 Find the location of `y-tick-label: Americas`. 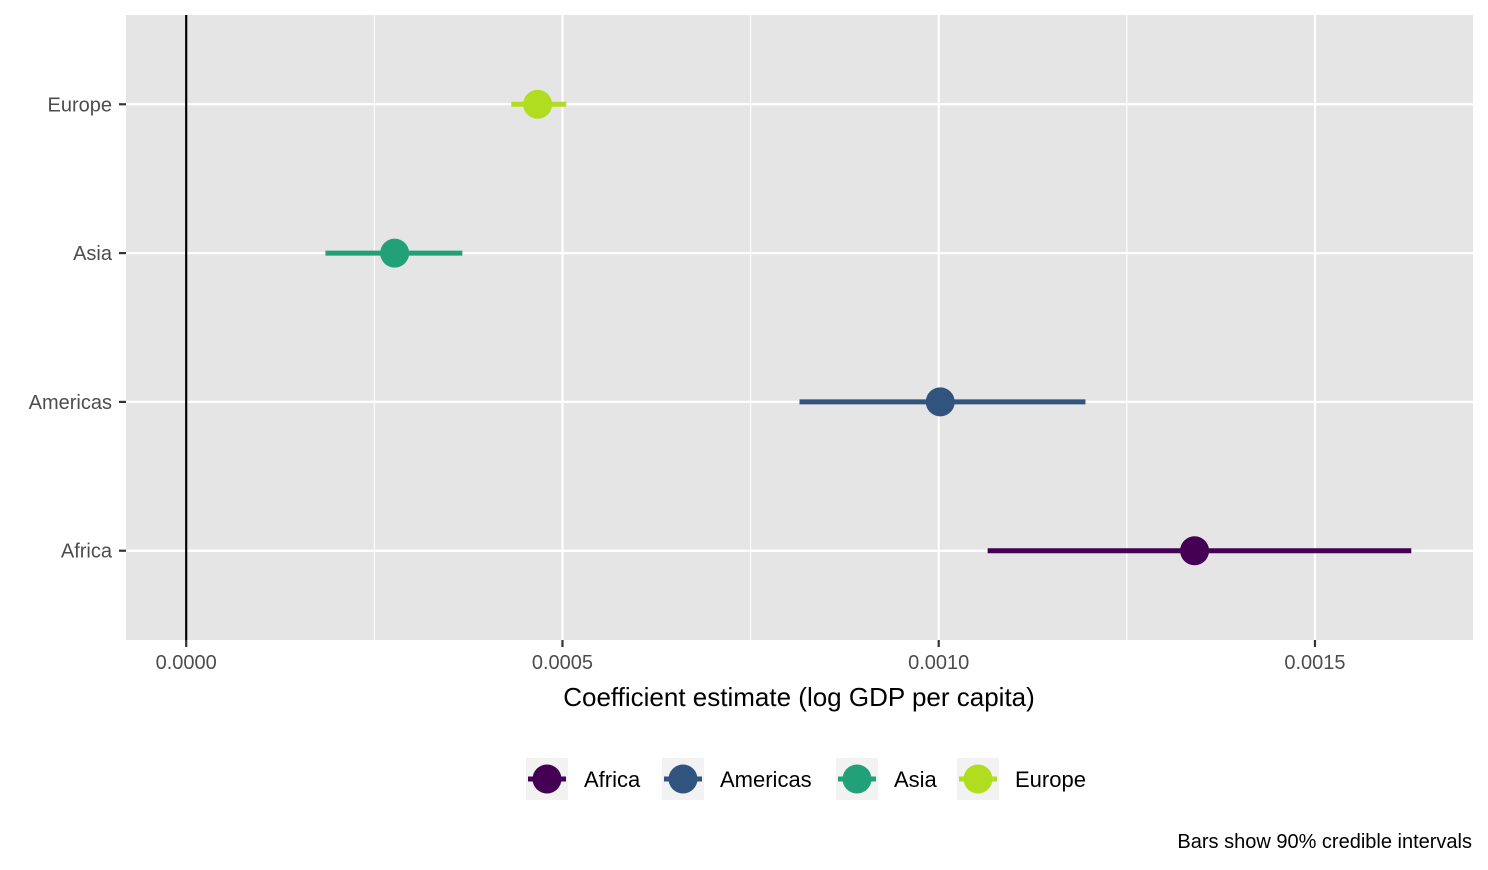

y-tick-label: Americas is located at coordinates (70, 403).